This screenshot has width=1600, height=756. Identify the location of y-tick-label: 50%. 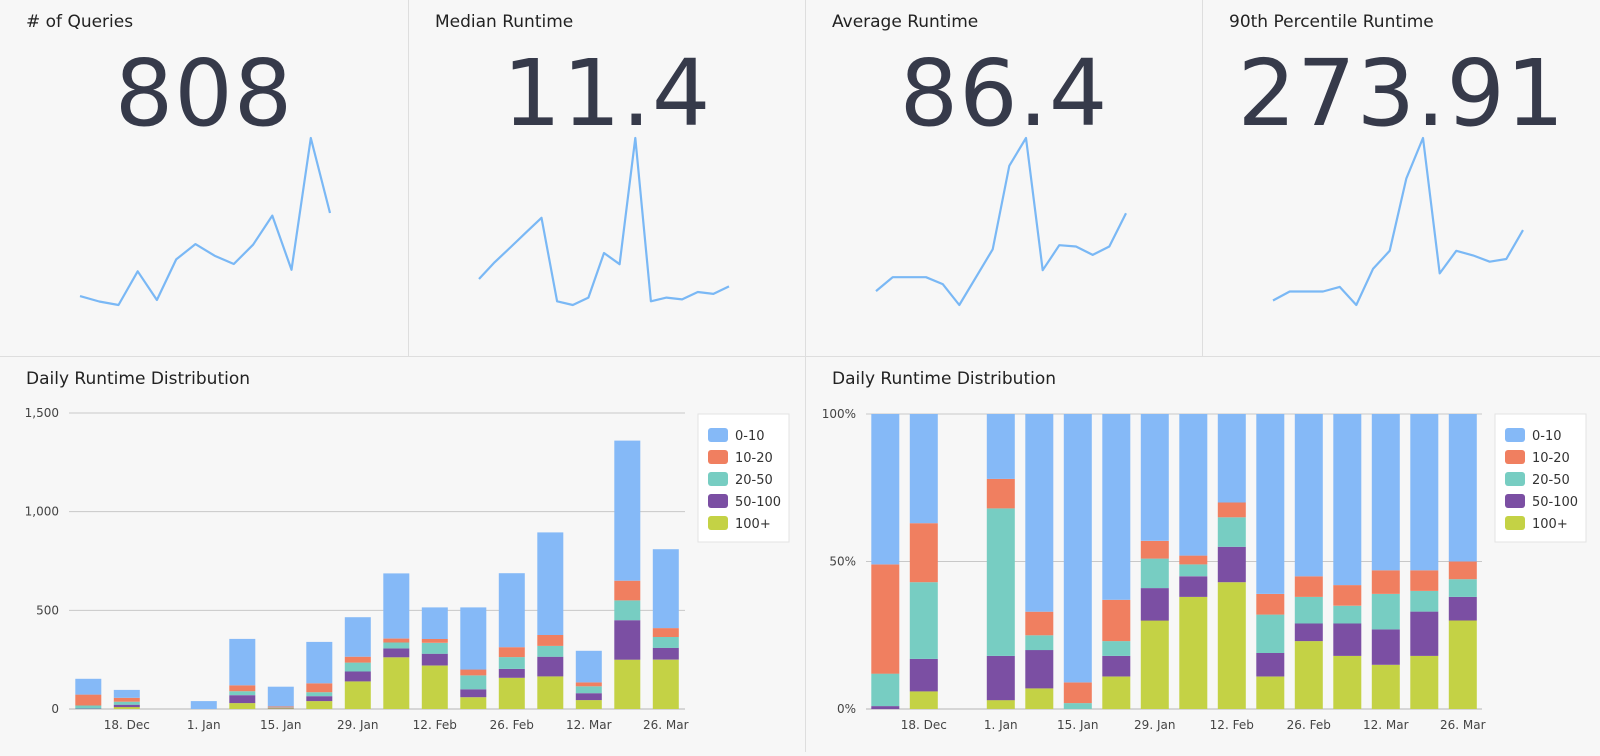
(842, 562).